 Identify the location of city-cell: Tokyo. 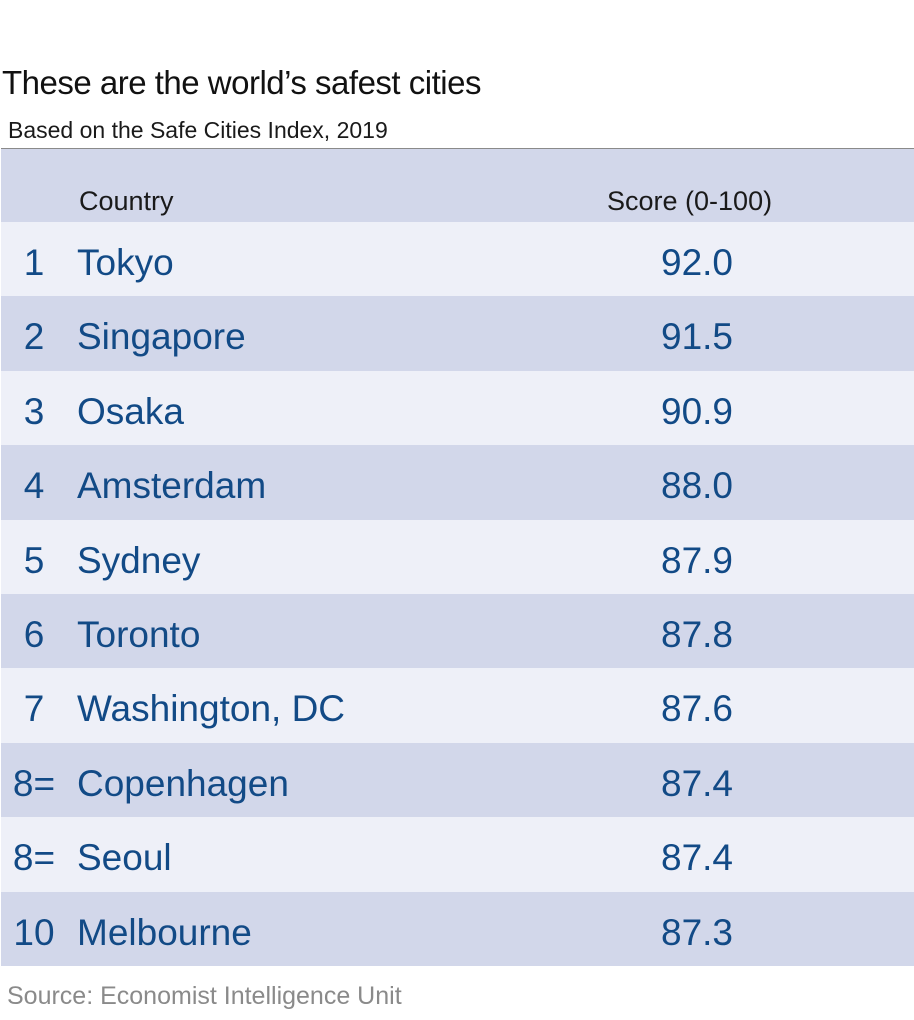
(125, 262).